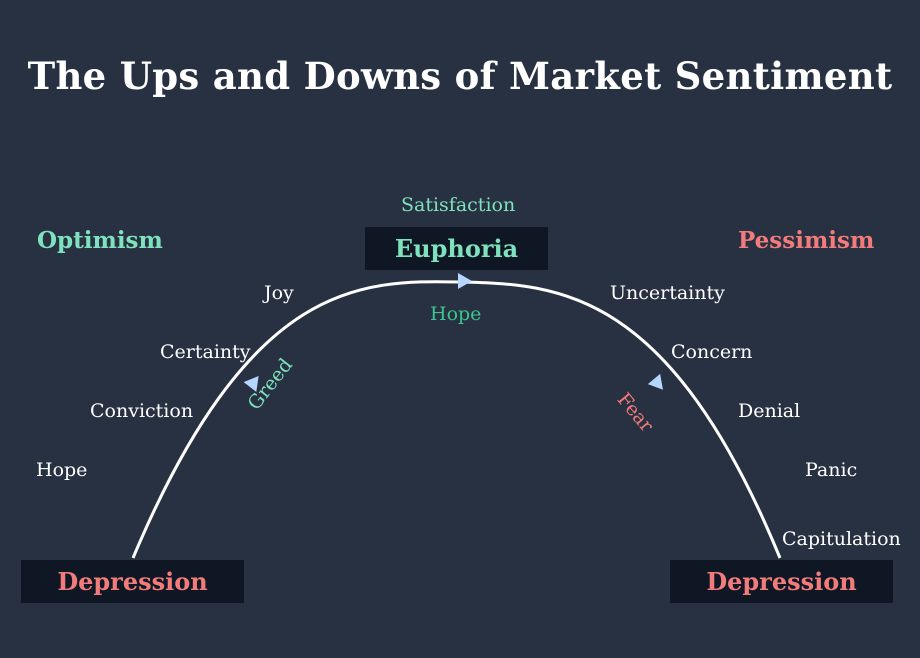 The width and height of the screenshot is (920, 658). I want to click on stage-concern: Concern, so click(712, 352).